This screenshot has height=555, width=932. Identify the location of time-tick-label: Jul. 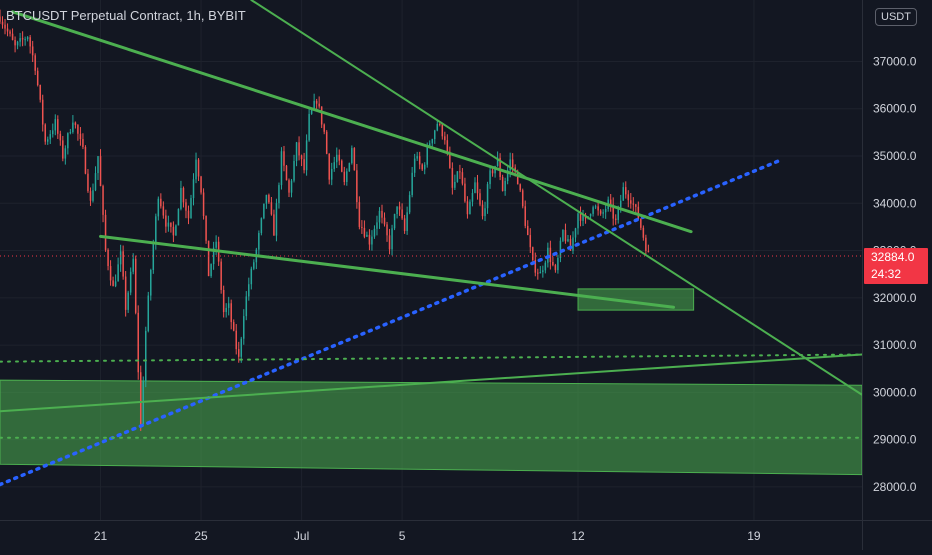
(301, 536).